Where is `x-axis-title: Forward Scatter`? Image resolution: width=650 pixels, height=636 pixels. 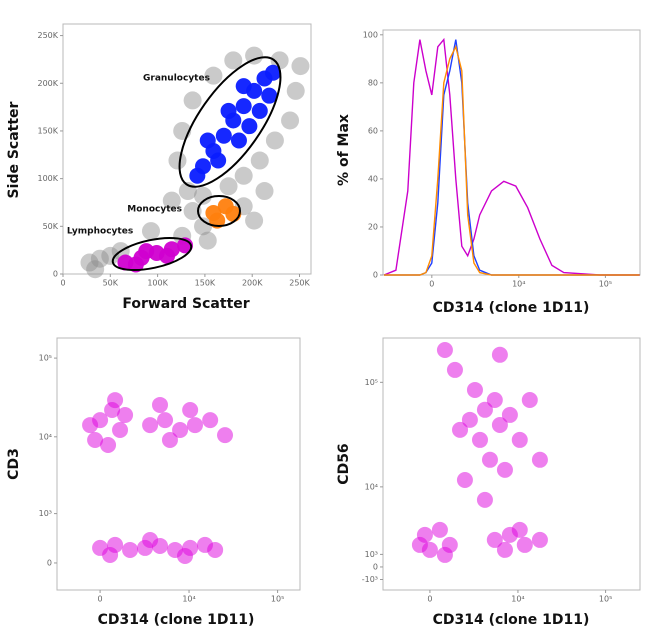 x-axis-title: Forward Scatter is located at coordinates (185, 304).